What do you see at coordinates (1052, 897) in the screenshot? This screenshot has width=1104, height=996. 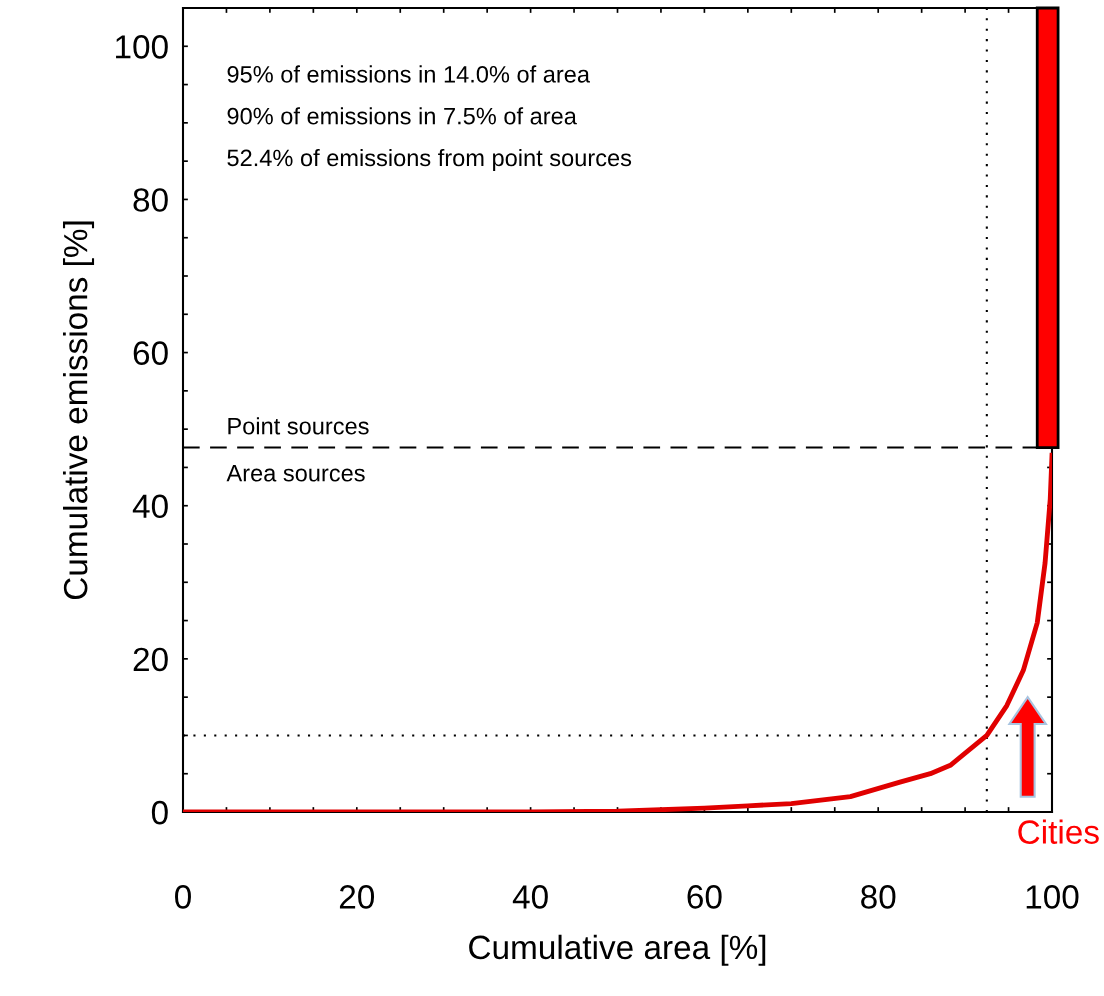 I see `x-tick-label: 100` at bounding box center [1052, 897].